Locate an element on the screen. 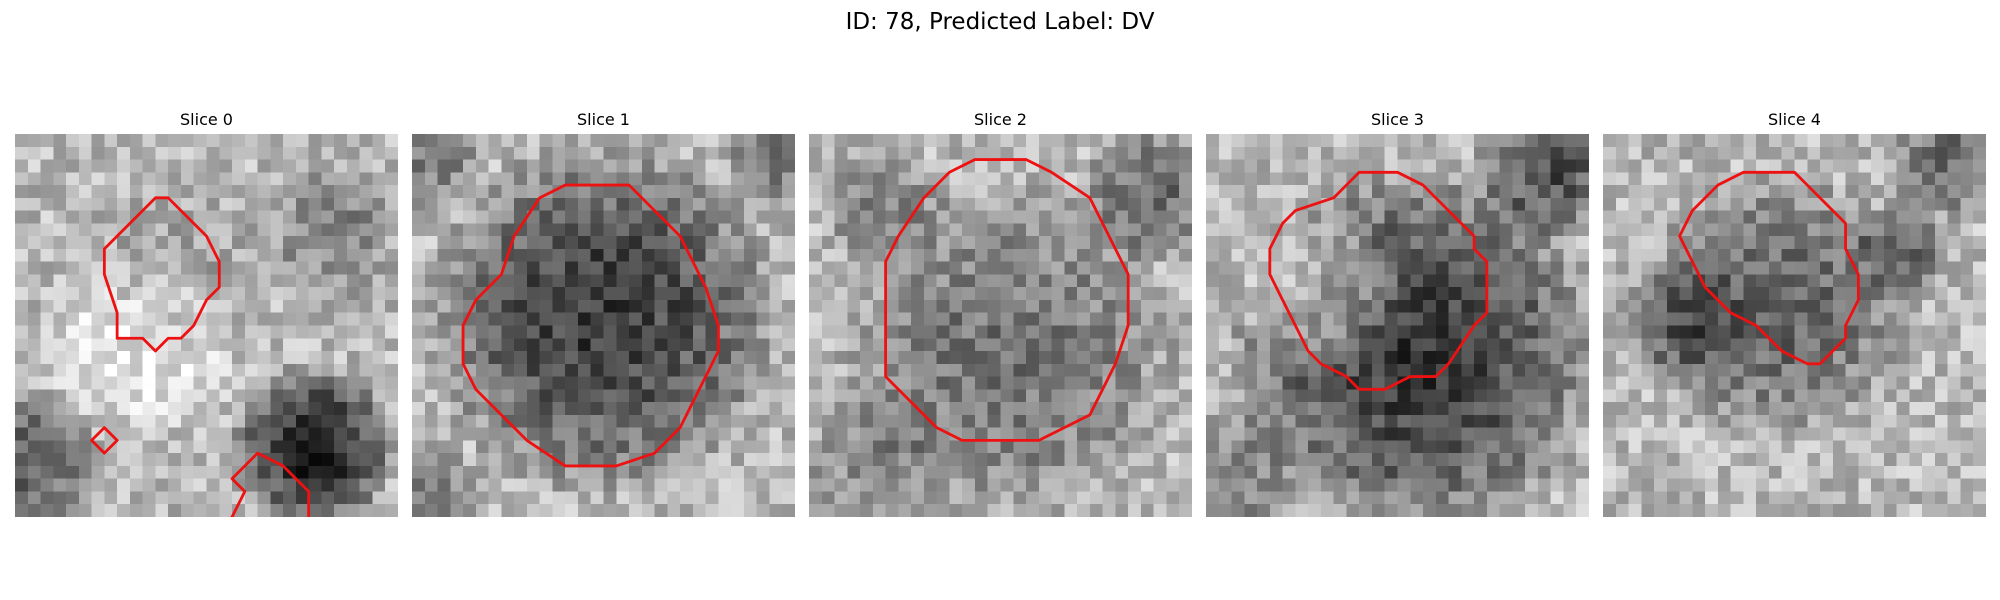 The image size is (2000, 600). figure-title: ID: 78, Predicted Label: DV is located at coordinates (1000, 22).